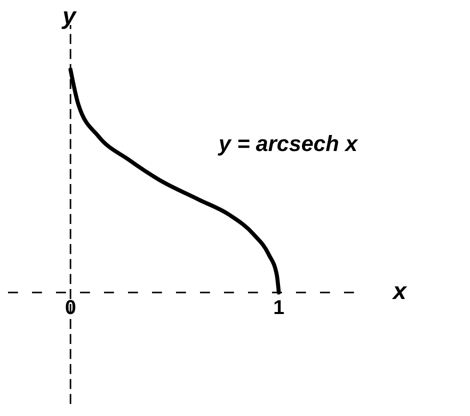  I want to click on y-axis-title: y, so click(69, 17).